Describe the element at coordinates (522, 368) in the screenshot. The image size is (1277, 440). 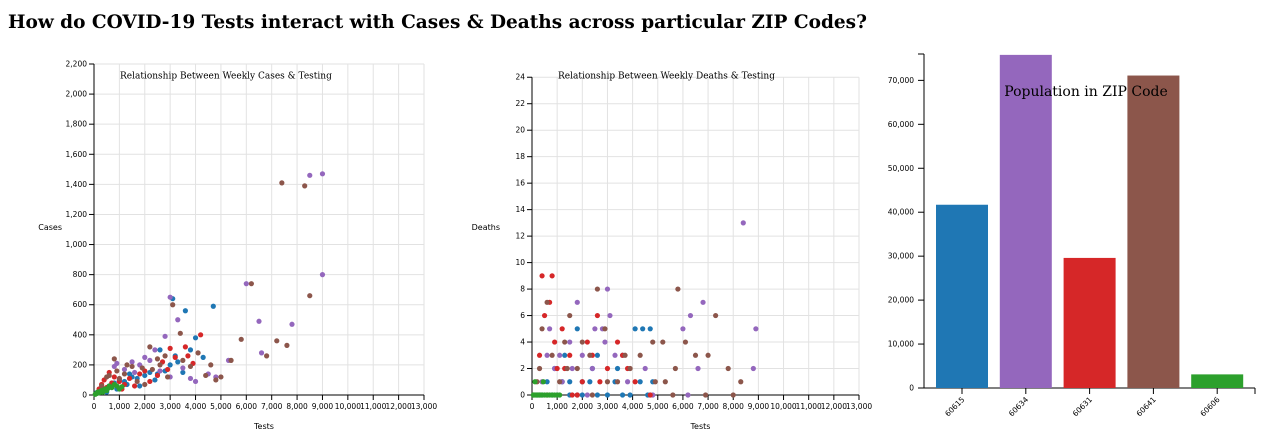
I see `y-tick-label: 2` at that location.